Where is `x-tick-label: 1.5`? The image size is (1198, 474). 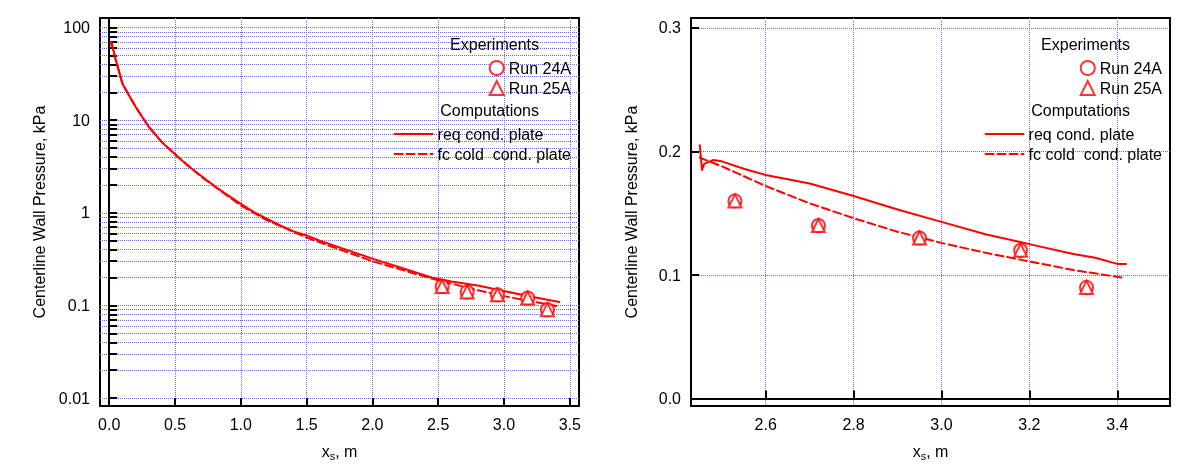
x-tick-label: 1.5 is located at coordinates (306, 424).